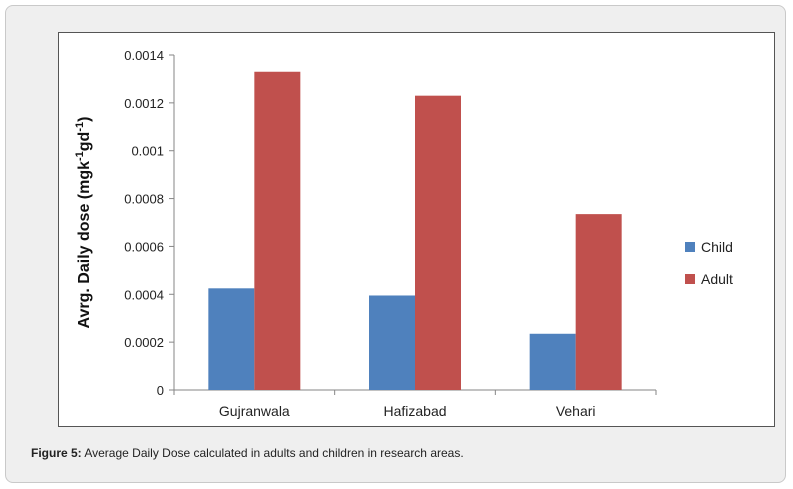 The width and height of the screenshot is (793, 489). I want to click on x-tick-label: Gujranwala, so click(254, 411).